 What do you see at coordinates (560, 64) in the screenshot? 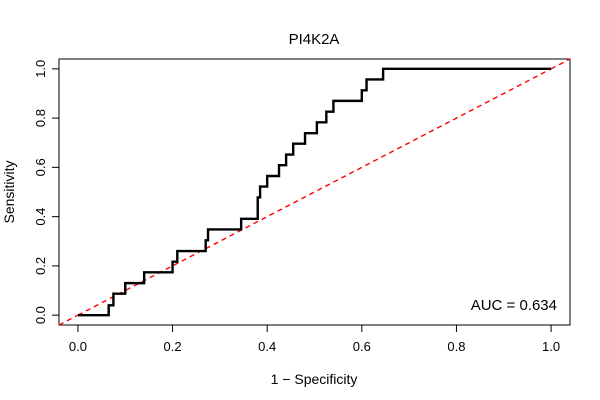
I see `reference-line-extension-high` at bounding box center [560, 64].